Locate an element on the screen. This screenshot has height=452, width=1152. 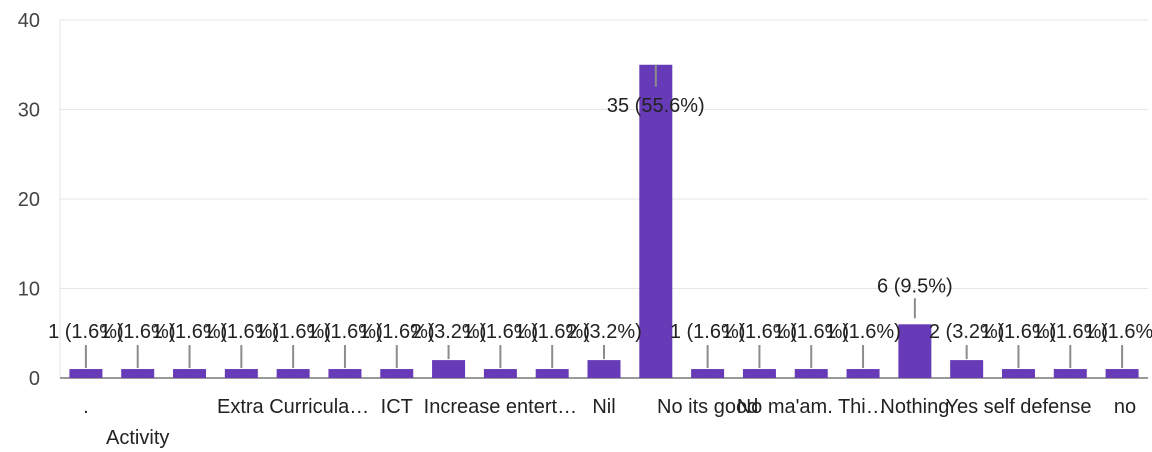
y-axis-ticks: 0 10 20 30 40 is located at coordinates (29, 200).